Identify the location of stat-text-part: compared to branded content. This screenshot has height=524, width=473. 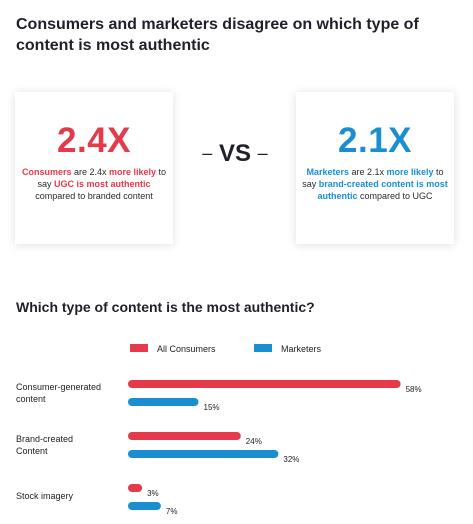
(94, 196).